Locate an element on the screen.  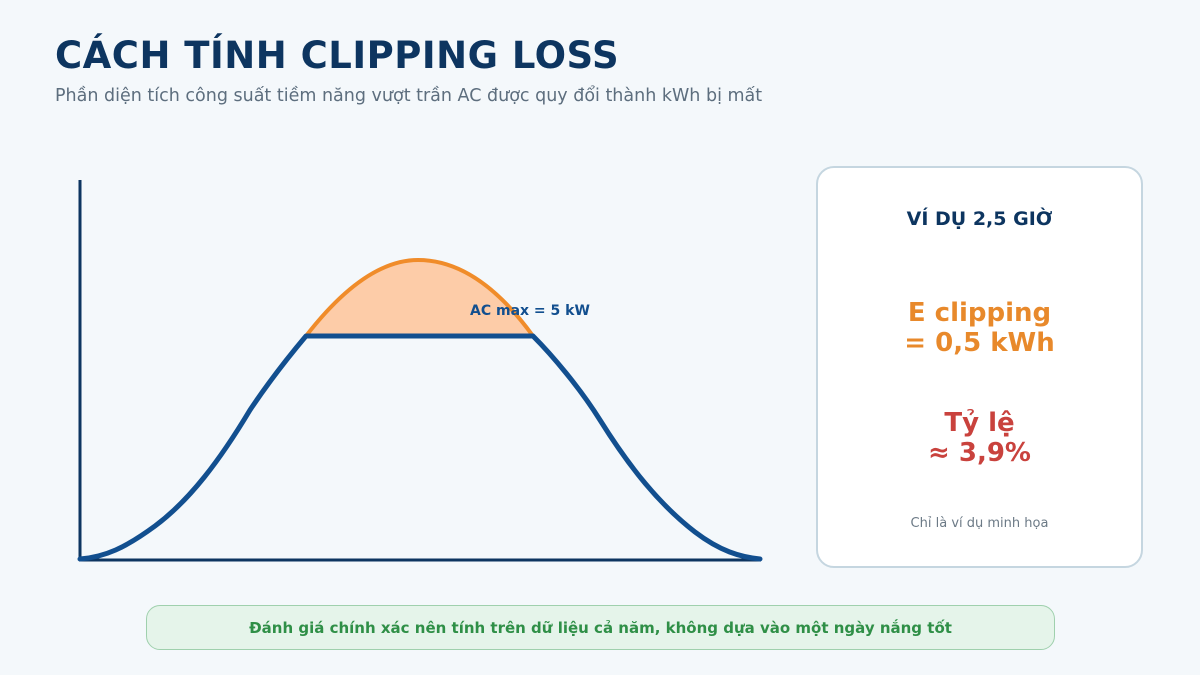
example-card-title: VÍ DỤ 2,5 GIỜ is located at coordinates (979, 219).